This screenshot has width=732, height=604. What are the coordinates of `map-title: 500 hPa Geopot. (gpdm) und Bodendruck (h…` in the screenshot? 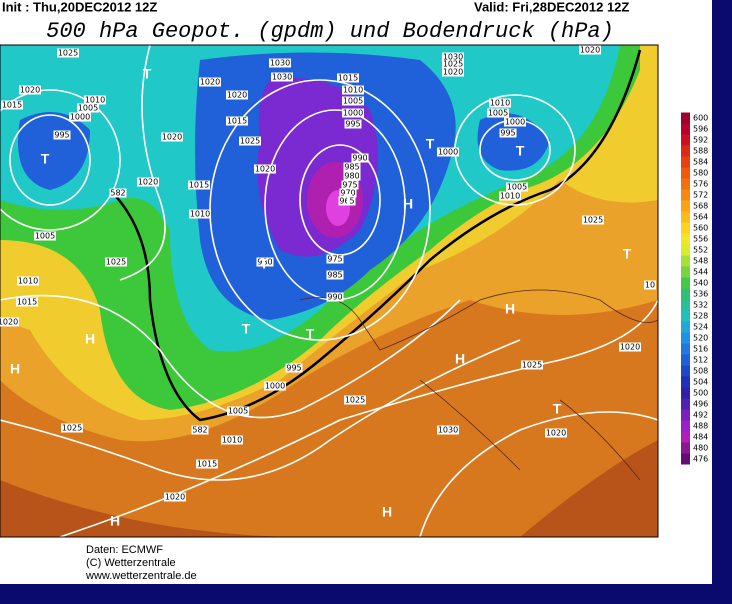 It's located at (330, 31).